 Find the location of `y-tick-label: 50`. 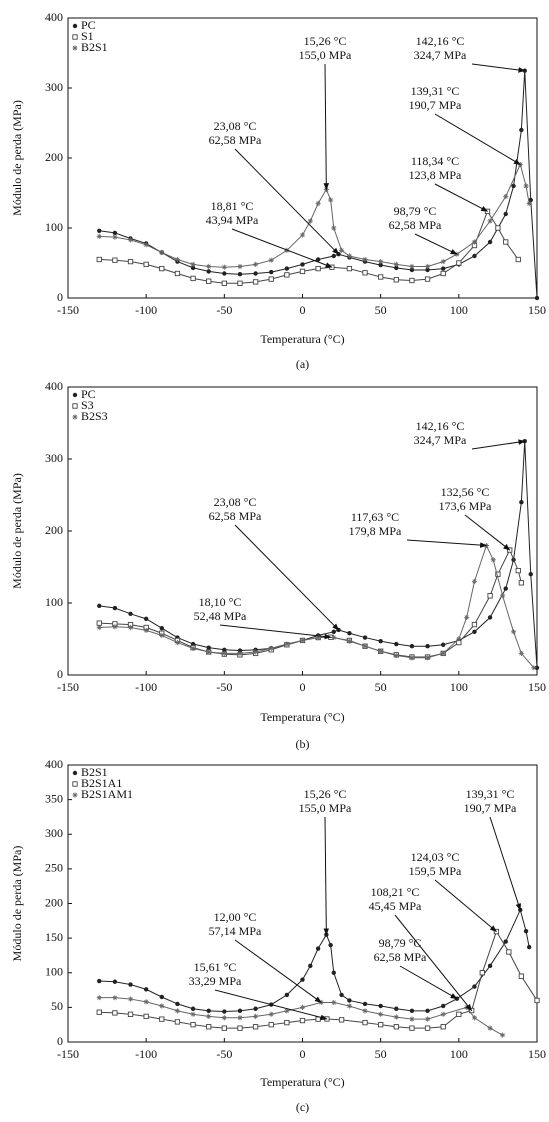

y-tick-label: 50 is located at coordinates (57, 1006).